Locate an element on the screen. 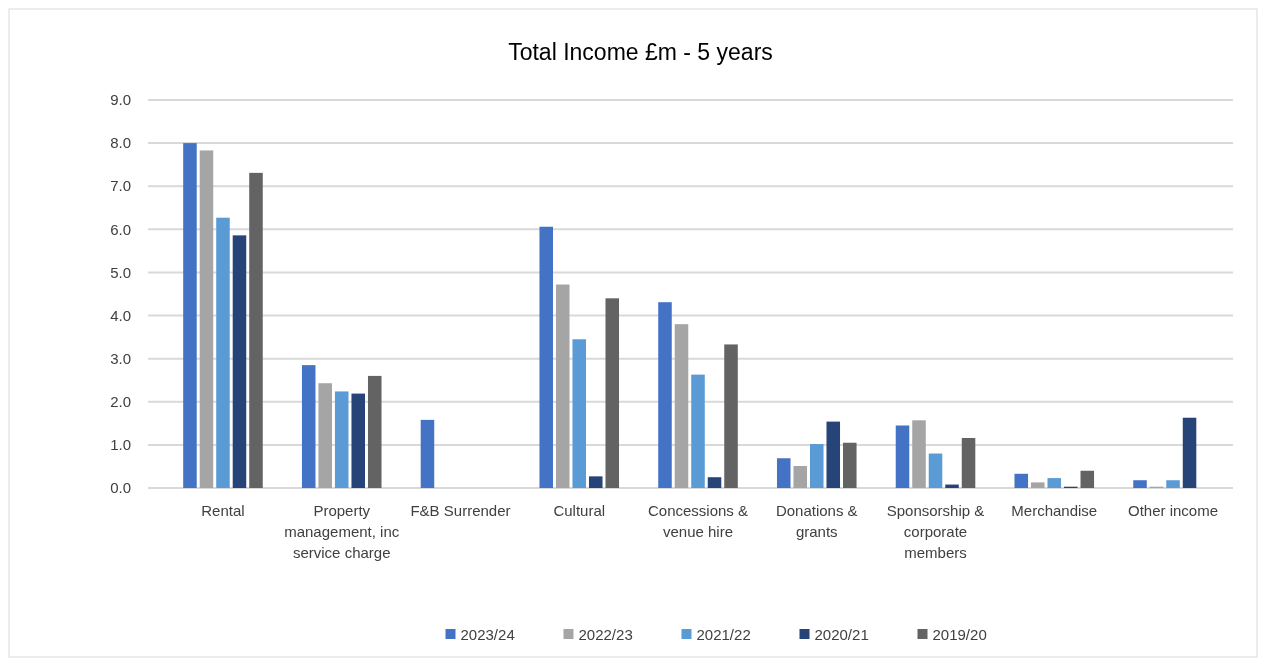 The width and height of the screenshot is (1266, 658). y-tick-label: 6.0 is located at coordinates (120, 229).